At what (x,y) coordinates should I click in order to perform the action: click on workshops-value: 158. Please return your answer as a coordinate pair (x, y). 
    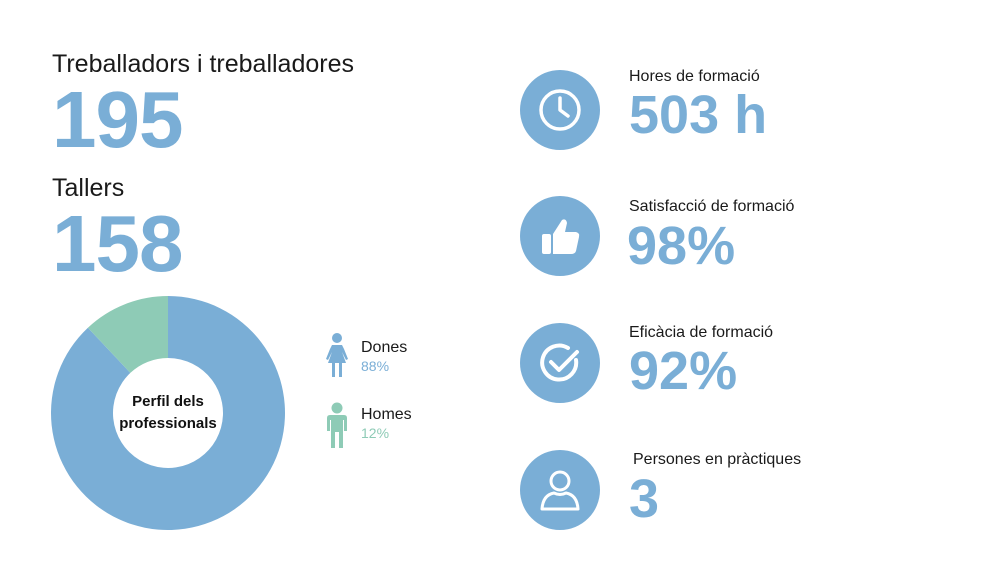
    Looking at the image, I should click on (117, 243).